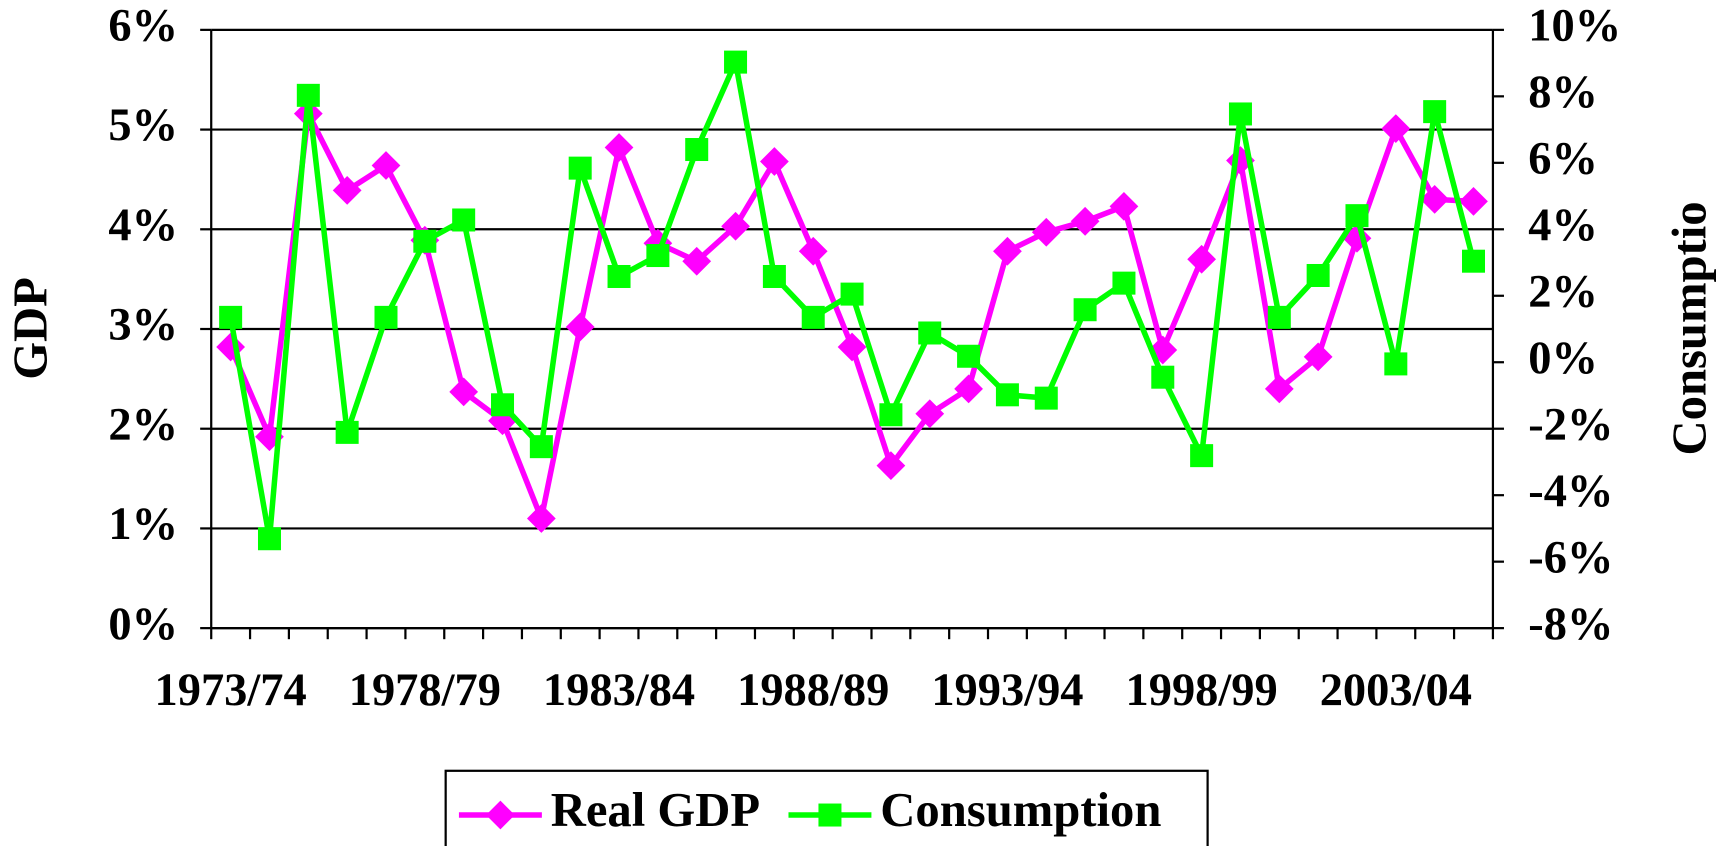 The height and width of the screenshot is (846, 1734). What do you see at coordinates (1007, 690) in the screenshot?
I see `x-tick-label: 1993/94` at bounding box center [1007, 690].